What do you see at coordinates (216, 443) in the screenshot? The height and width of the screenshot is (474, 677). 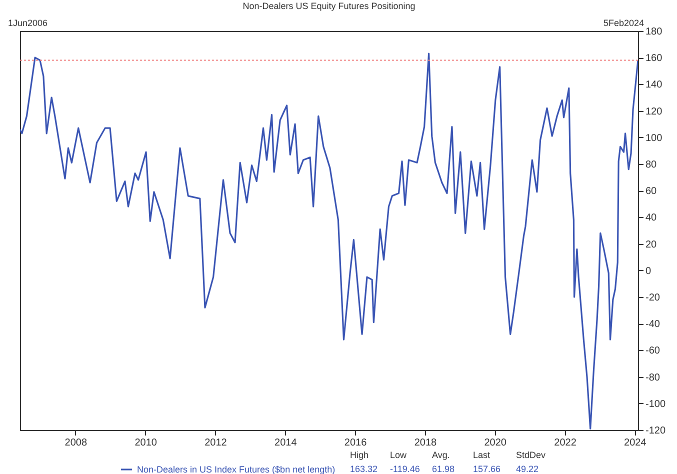 I see `x-tick-label: 2012` at bounding box center [216, 443].